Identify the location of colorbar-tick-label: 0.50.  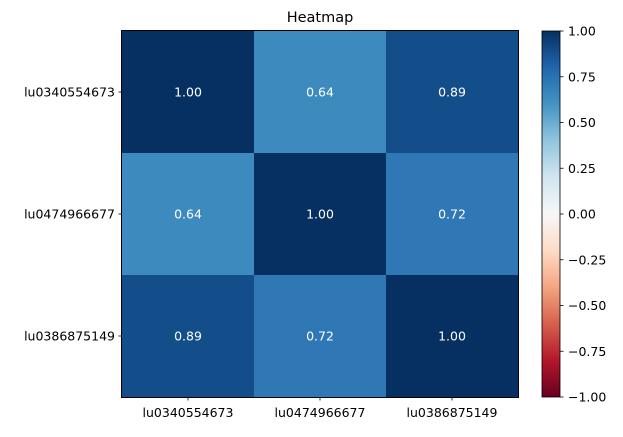
(582, 122).